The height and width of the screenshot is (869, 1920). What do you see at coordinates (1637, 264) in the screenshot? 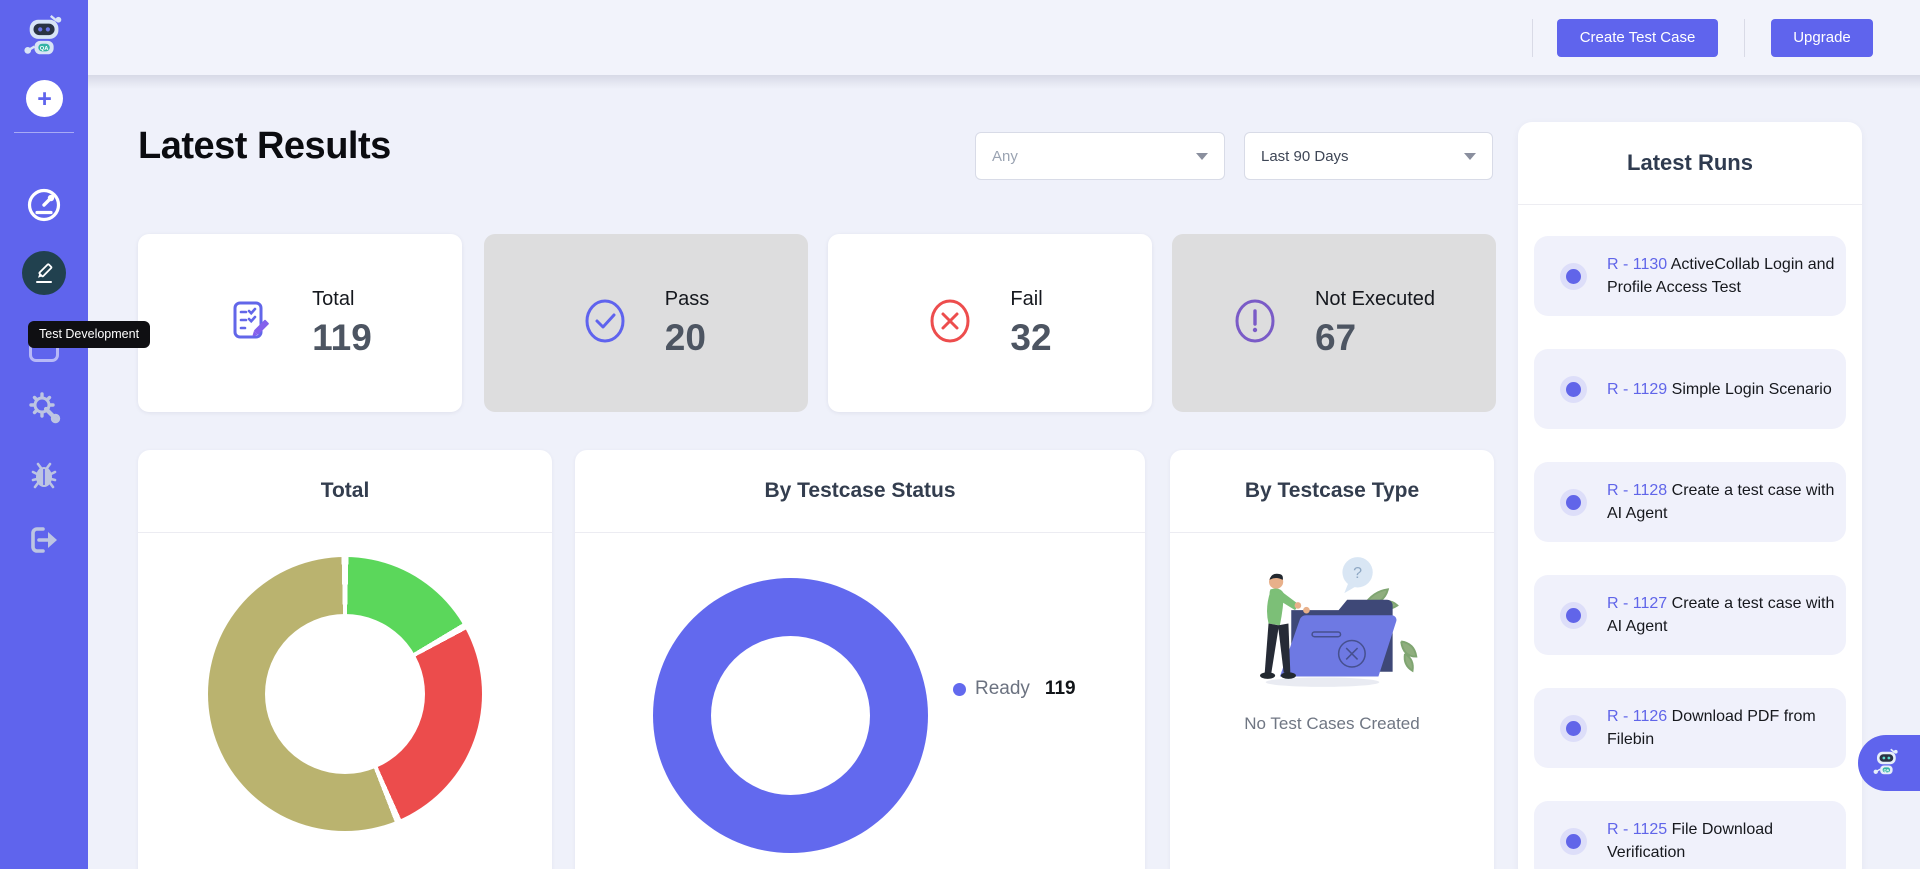
I see `run-id: R - 1130` at bounding box center [1637, 264].